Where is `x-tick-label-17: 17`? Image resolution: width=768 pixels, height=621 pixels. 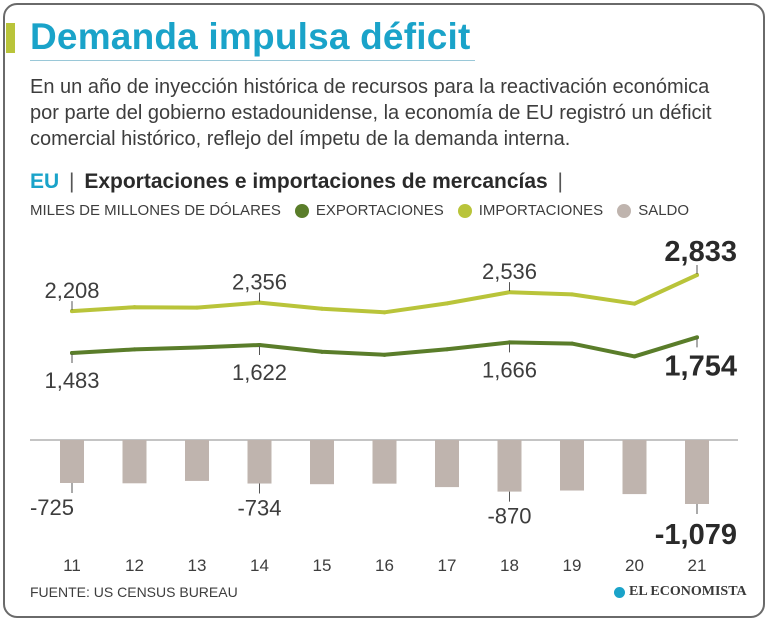
x-tick-label-17: 17 is located at coordinates (447, 565).